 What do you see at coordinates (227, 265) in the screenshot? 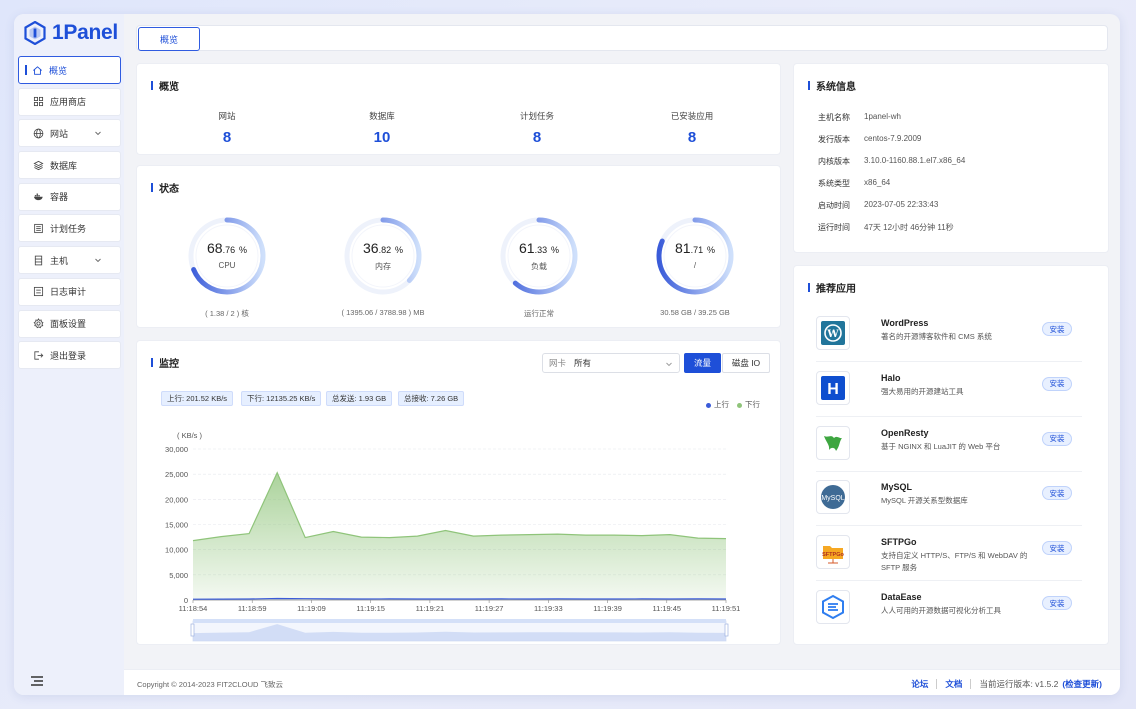
I see `gauge-label: CPU` at bounding box center [227, 265].